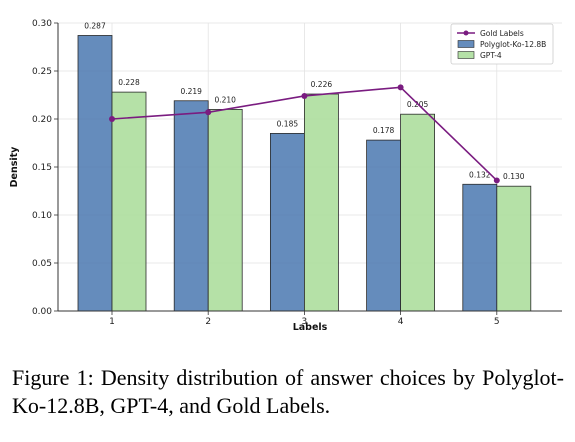 The width and height of the screenshot is (575, 442). What do you see at coordinates (95, 25) in the screenshot?
I see `polyglot-value-label-1: 0.287` at bounding box center [95, 25].